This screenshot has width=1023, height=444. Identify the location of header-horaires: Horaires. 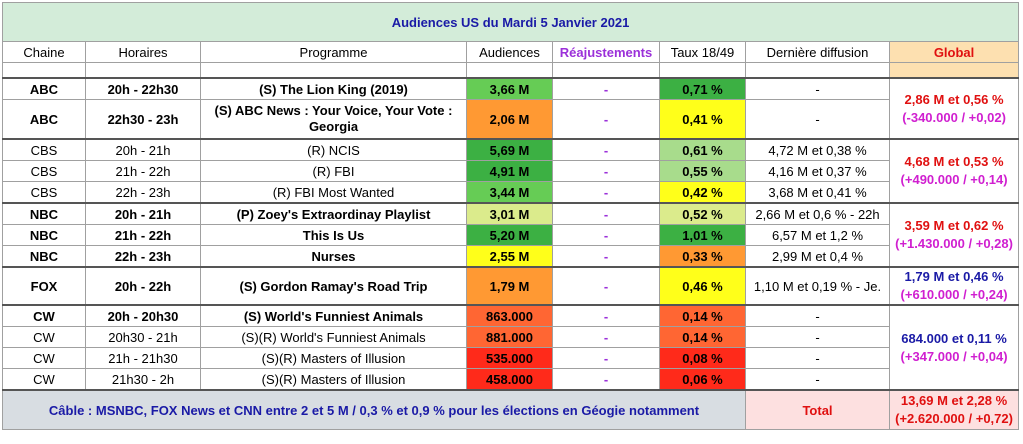
(143, 52).